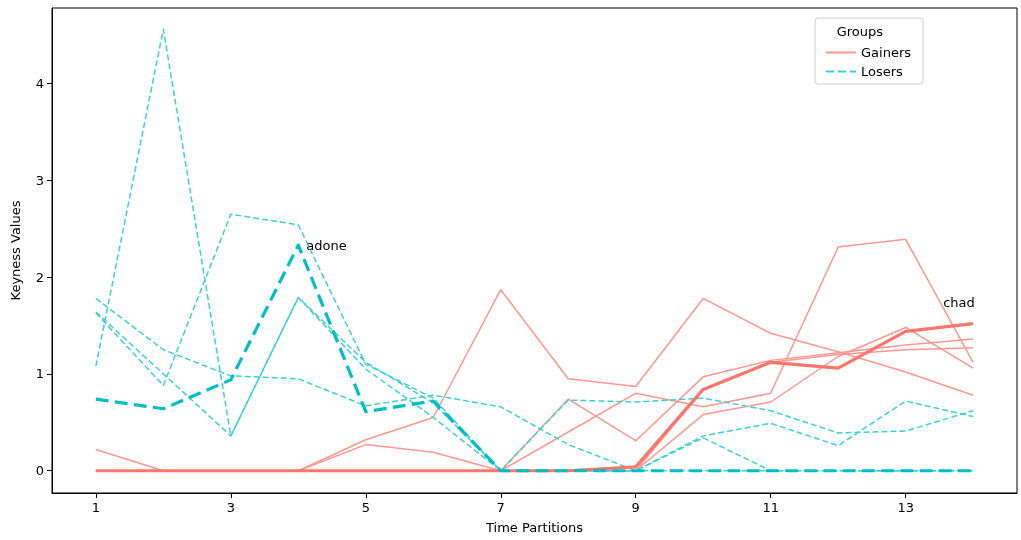 This screenshot has width=1021, height=540. I want to click on x-axis-title: Time Partitions, so click(534, 527).